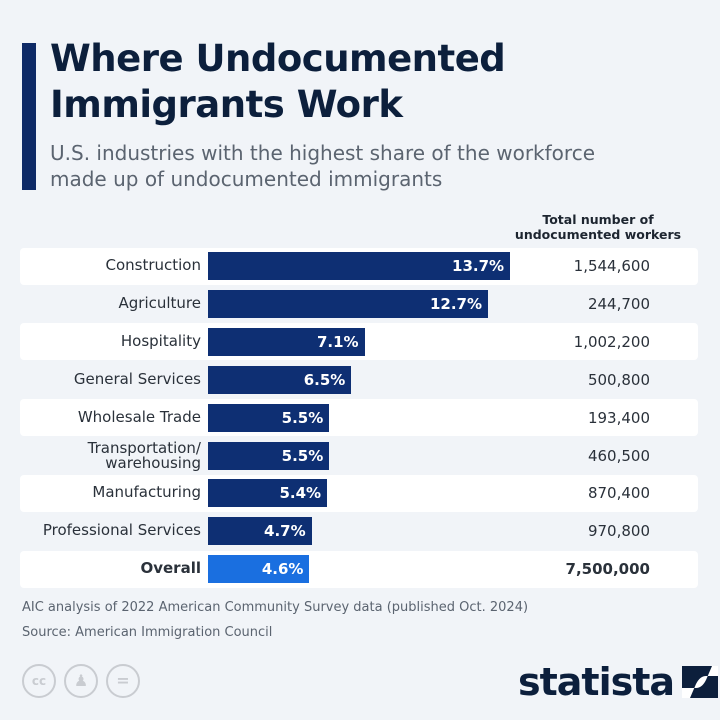 The width and height of the screenshot is (720, 720). I want to click on total-value: 870,400, so click(618, 493).